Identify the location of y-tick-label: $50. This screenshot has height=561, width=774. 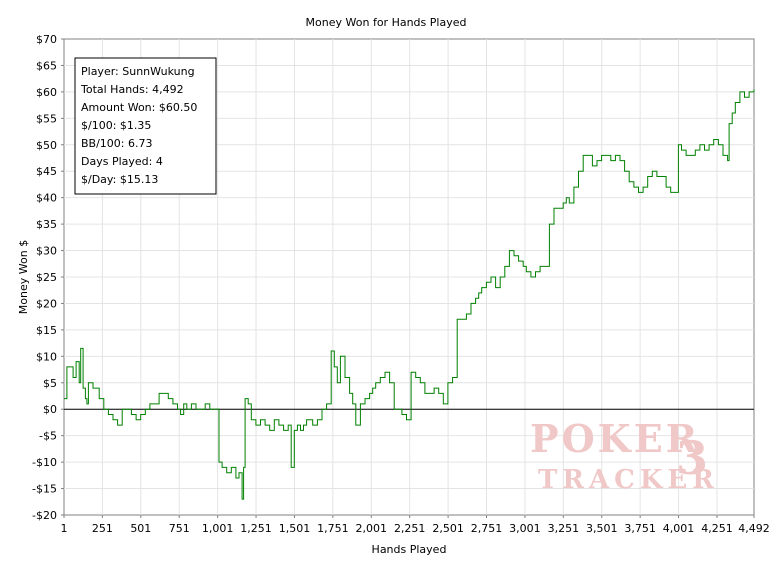
(46, 145).